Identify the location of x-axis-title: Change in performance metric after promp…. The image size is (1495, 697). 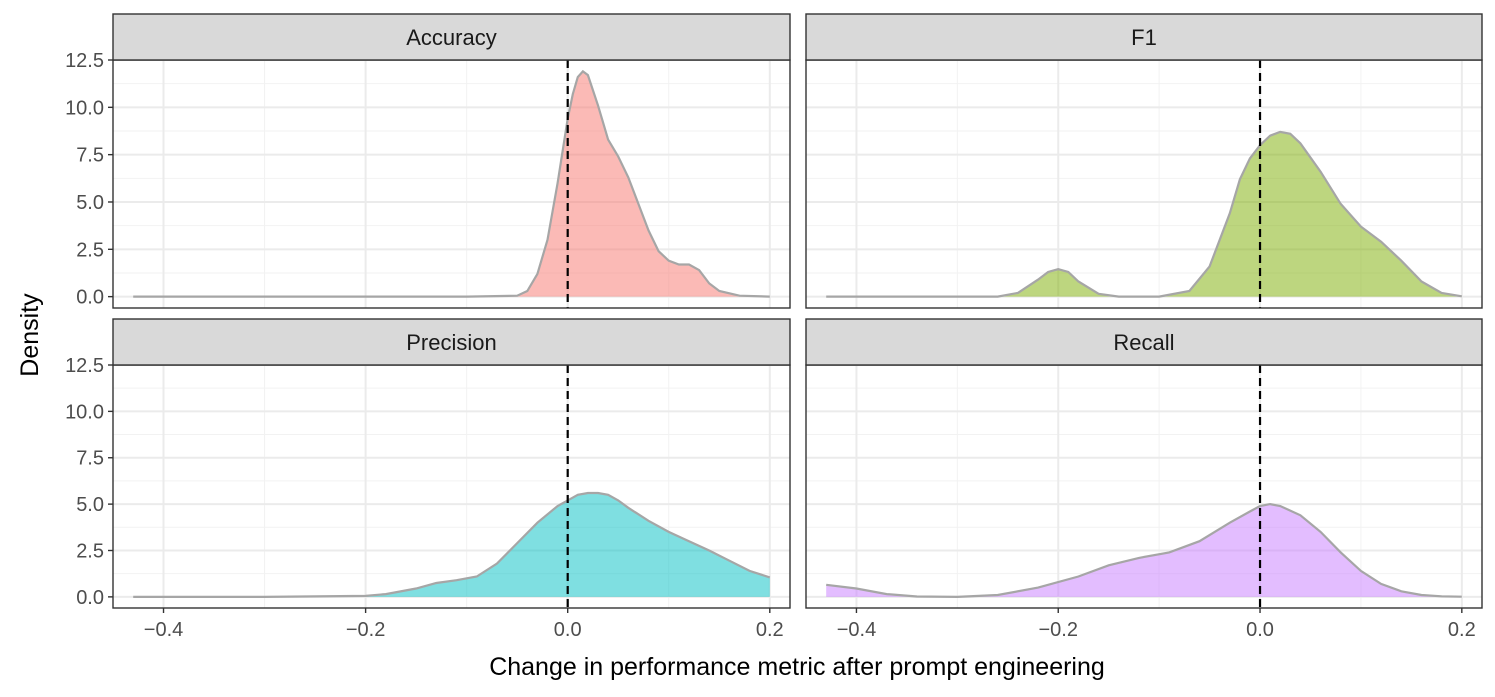
(797, 667).